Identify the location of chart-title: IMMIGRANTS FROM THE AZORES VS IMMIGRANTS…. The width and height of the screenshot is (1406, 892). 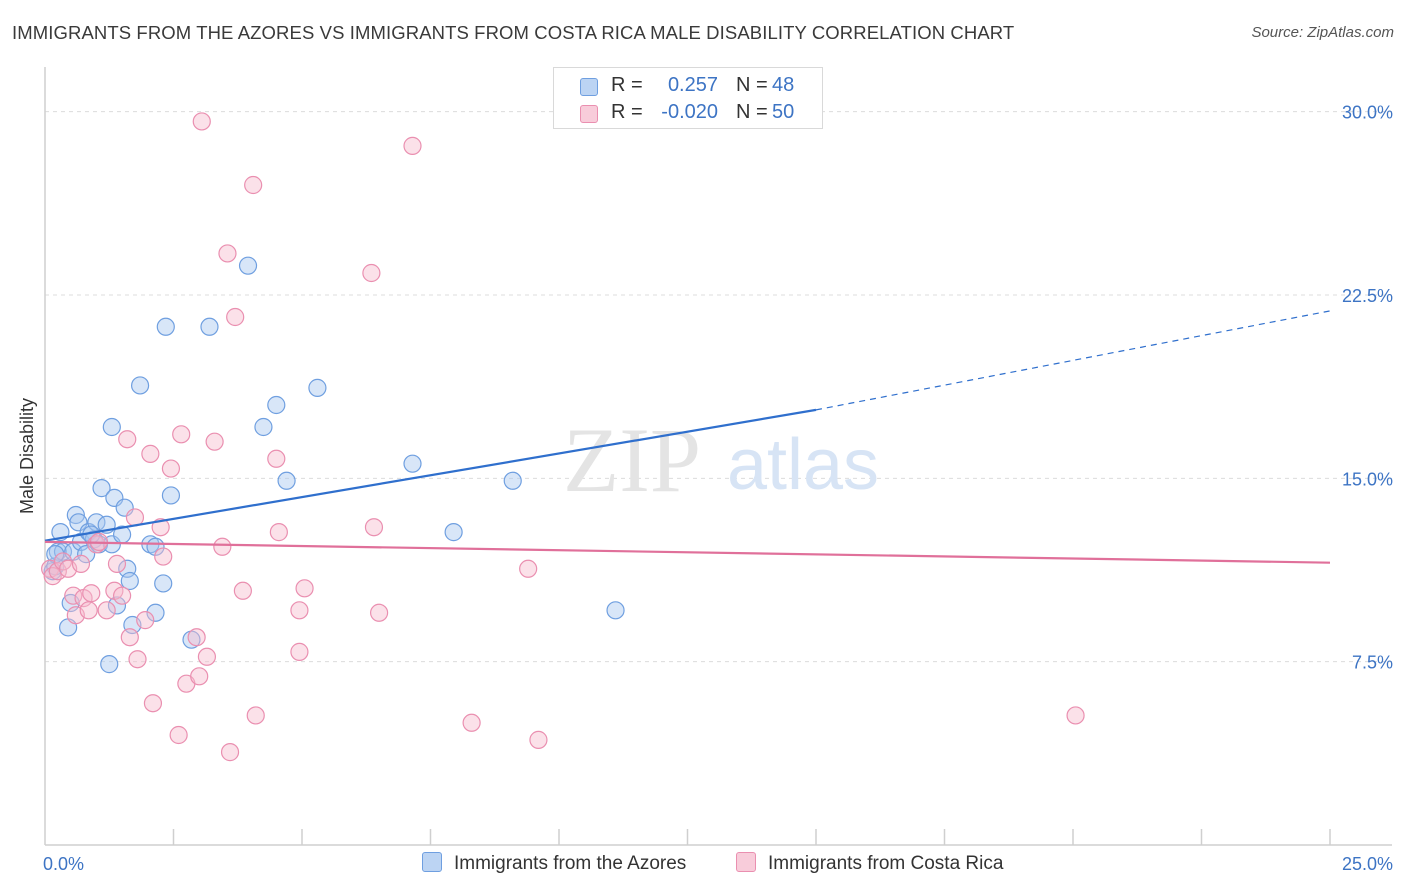
(513, 32).